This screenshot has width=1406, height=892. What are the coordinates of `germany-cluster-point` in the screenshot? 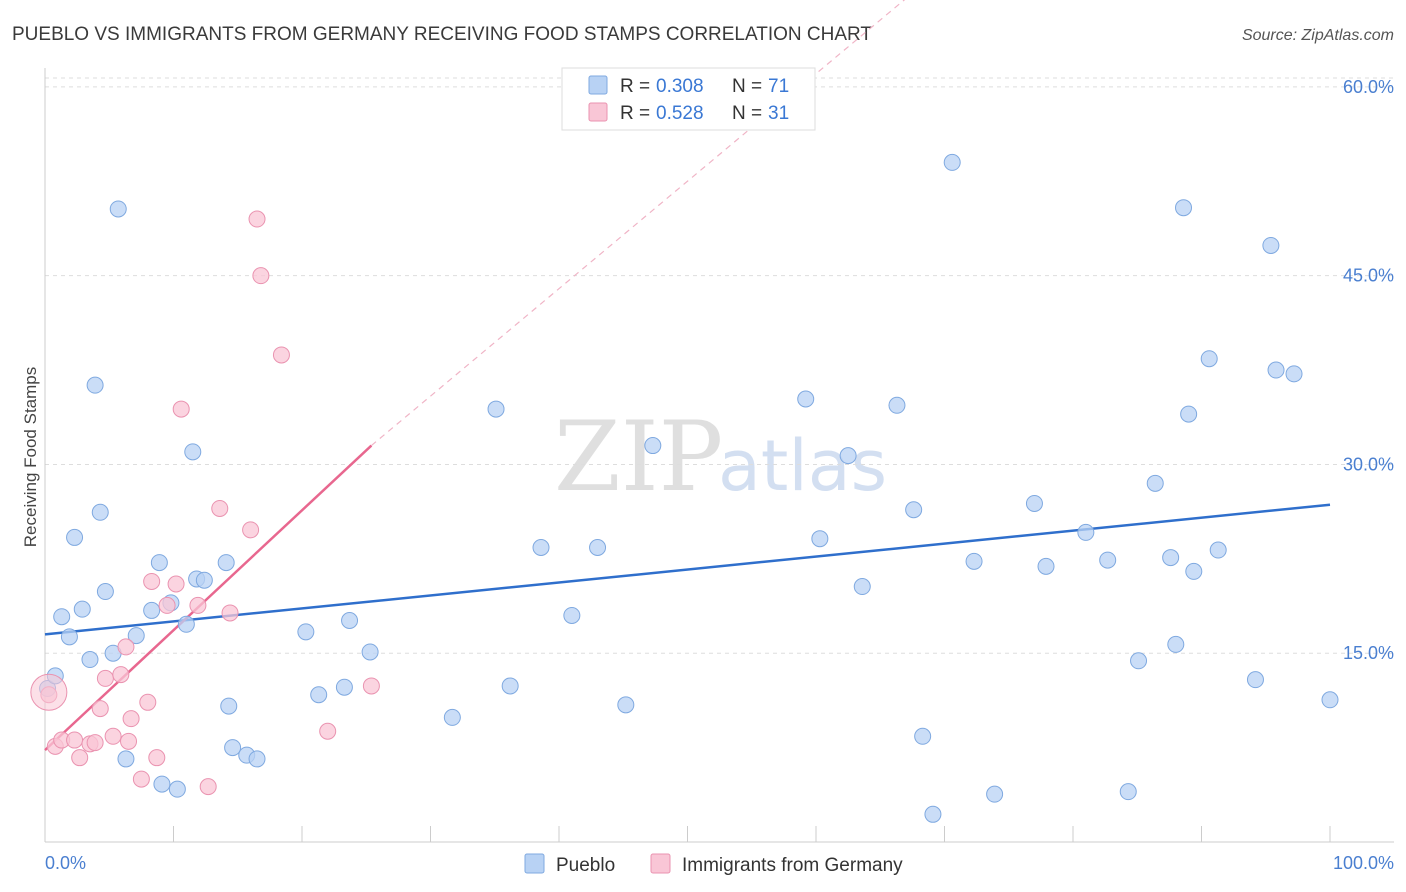 It's located at (49, 692).